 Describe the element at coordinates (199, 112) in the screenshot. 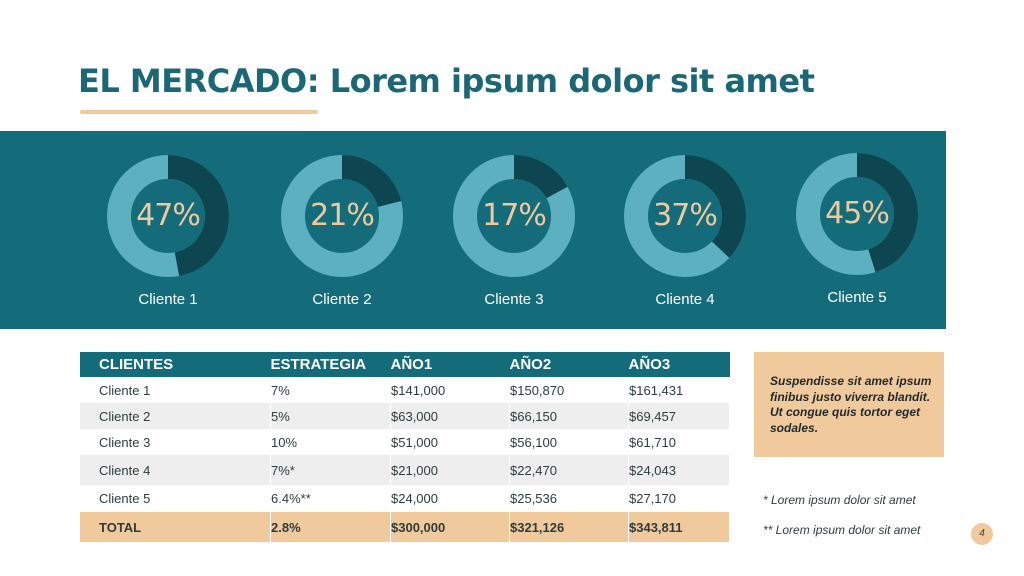

I see `title-underline` at that location.